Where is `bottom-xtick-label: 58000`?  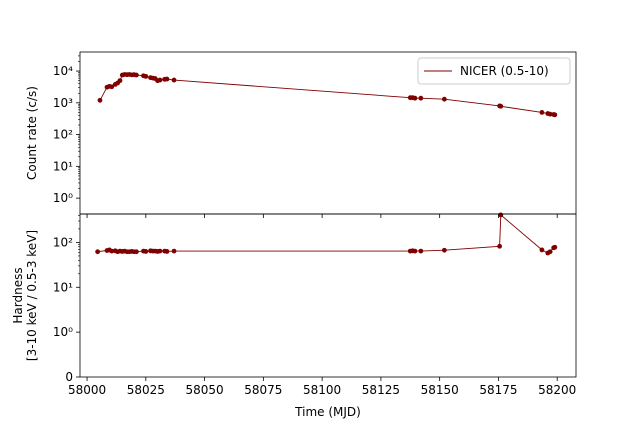 bottom-xtick-label: 58000 is located at coordinates (87, 390).